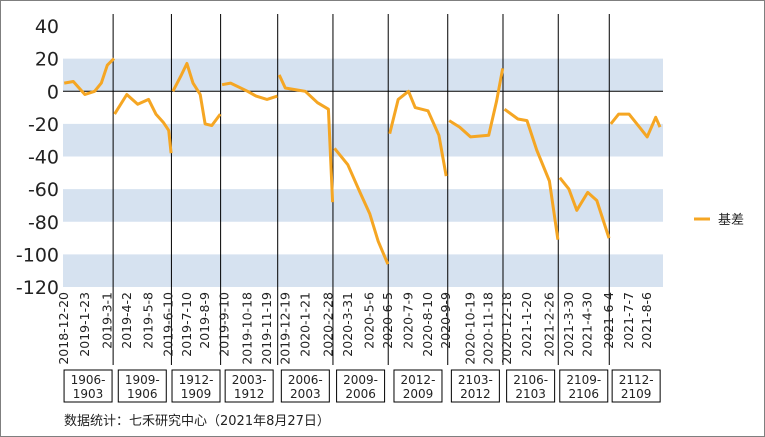 This screenshot has width=765, height=437. I want to click on x-tick-label: 2020-10-19, so click(469, 328).